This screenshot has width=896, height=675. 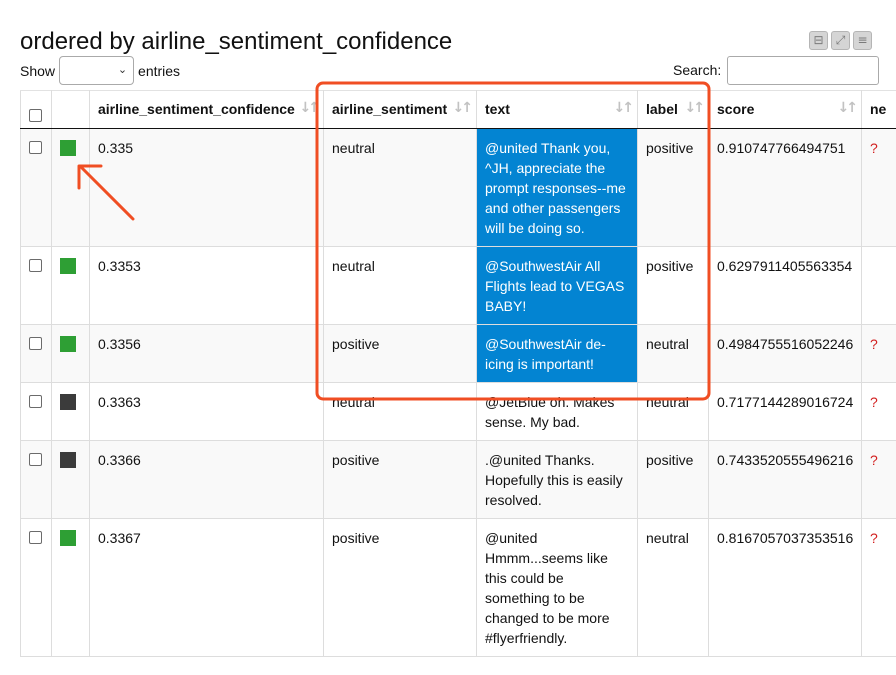 I want to click on window-controls: ⊟ ⤢ ≡, so click(x=840, y=40).